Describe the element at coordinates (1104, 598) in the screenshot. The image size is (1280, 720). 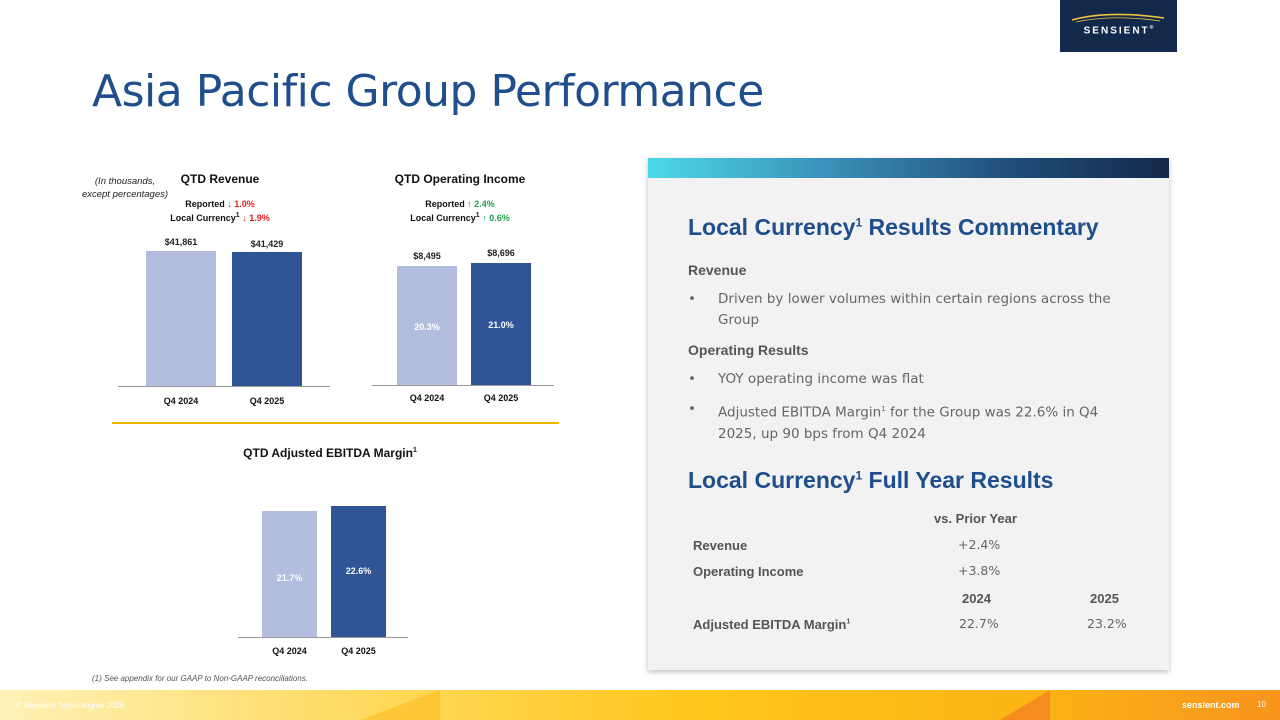
I see `year-header: 2025` at that location.